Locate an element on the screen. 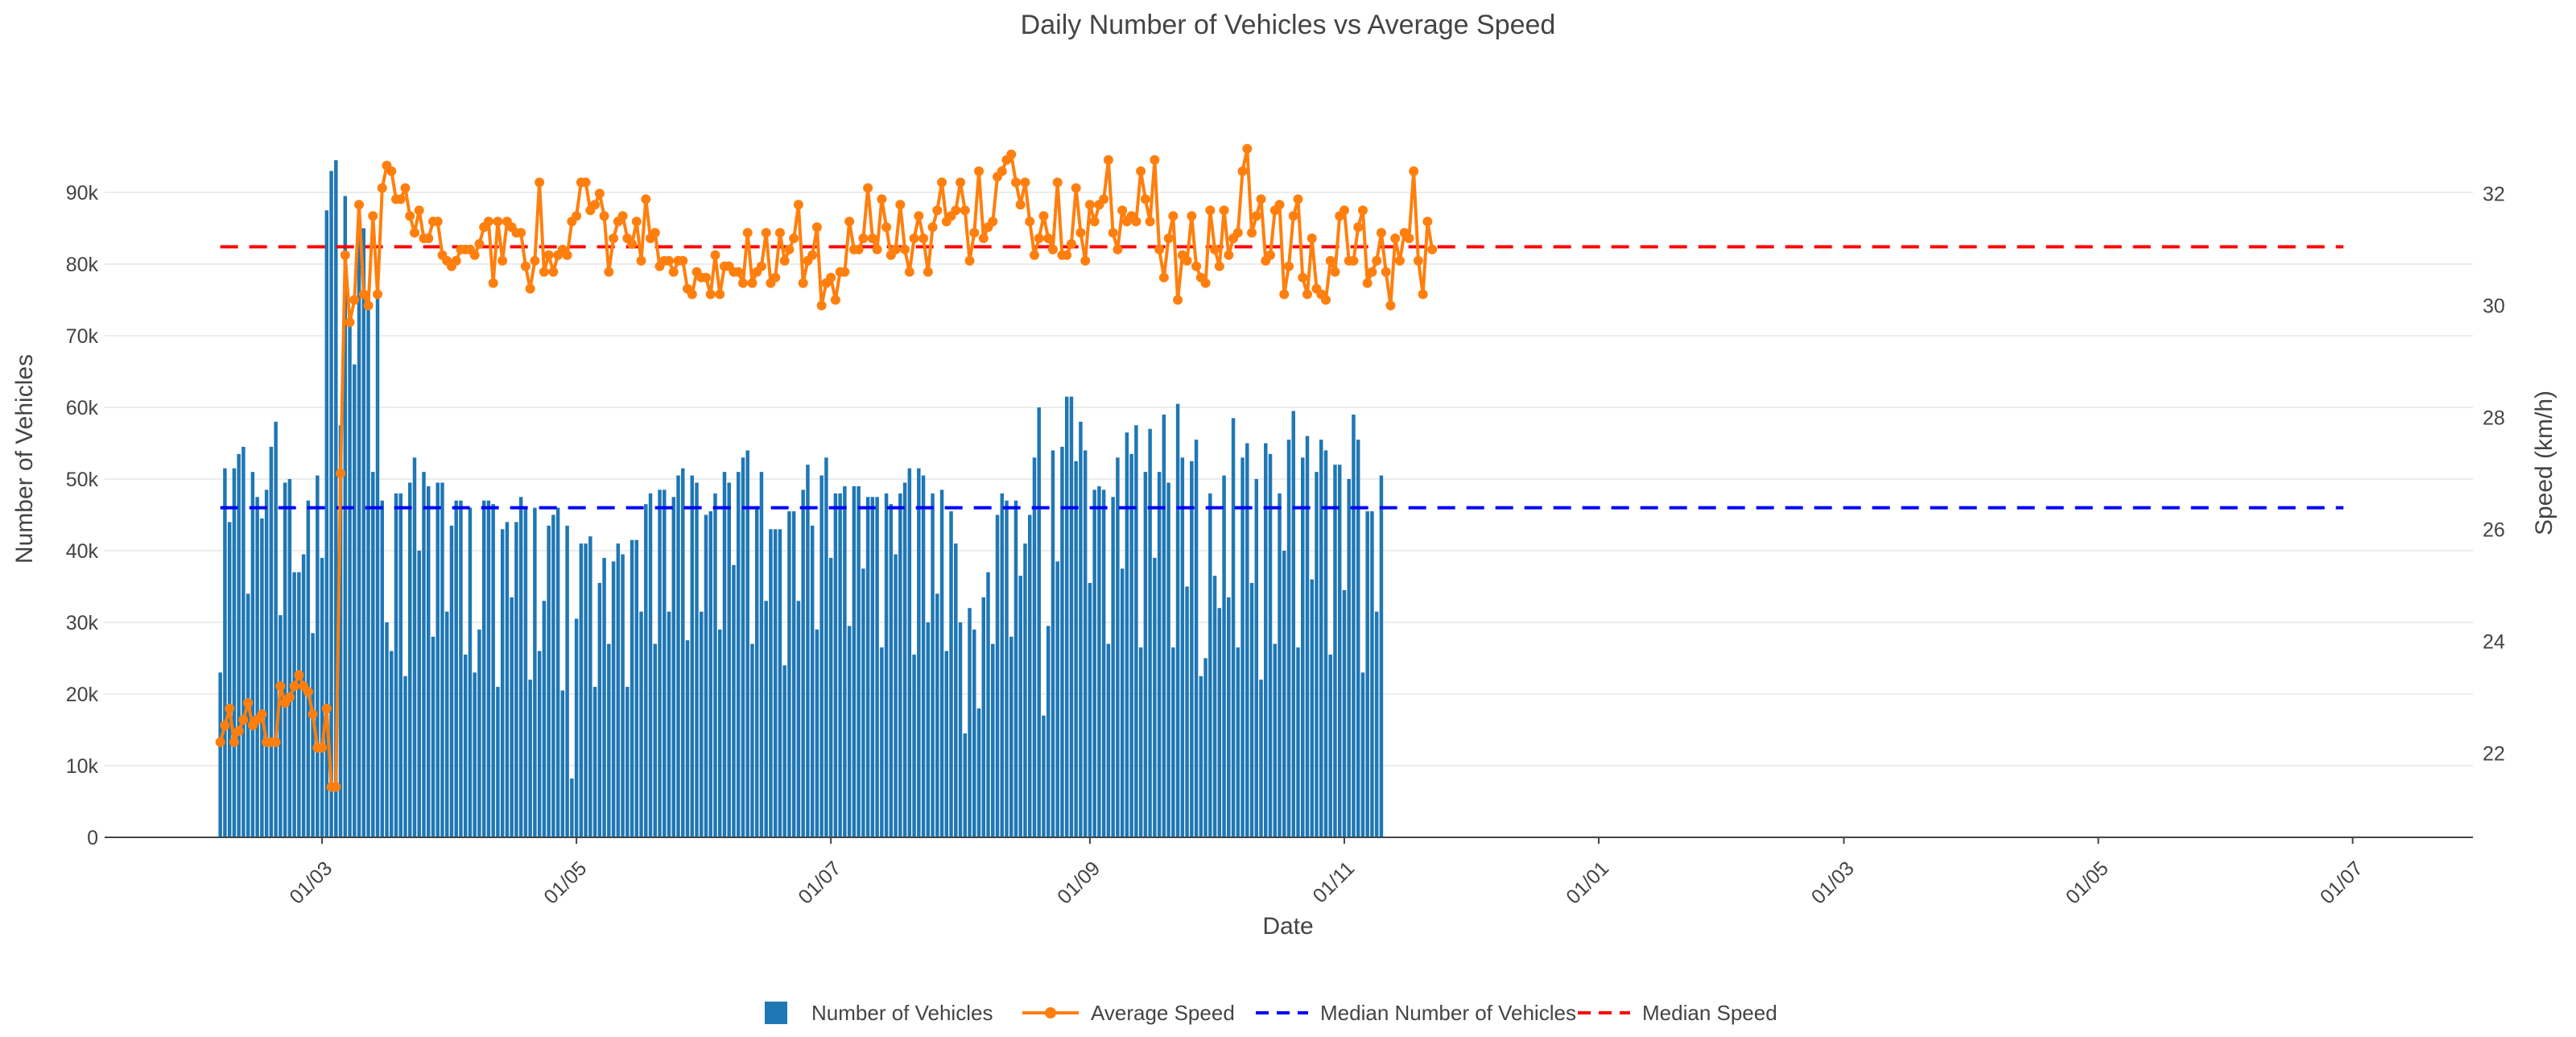 Image resolution: width=2576 pixels, height=1037 pixels. x-tick-label: 01/09 is located at coordinates (1078, 882).